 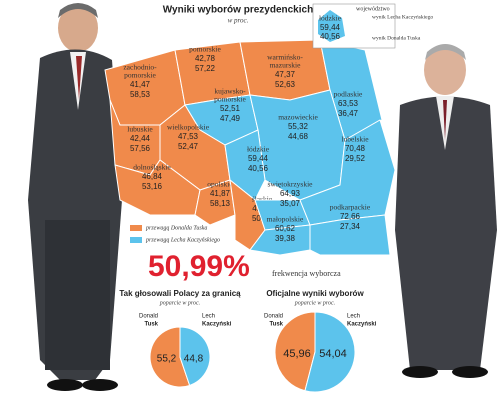 I want to click on turnout-label: frekwencja wyborcza, so click(x=306, y=273).